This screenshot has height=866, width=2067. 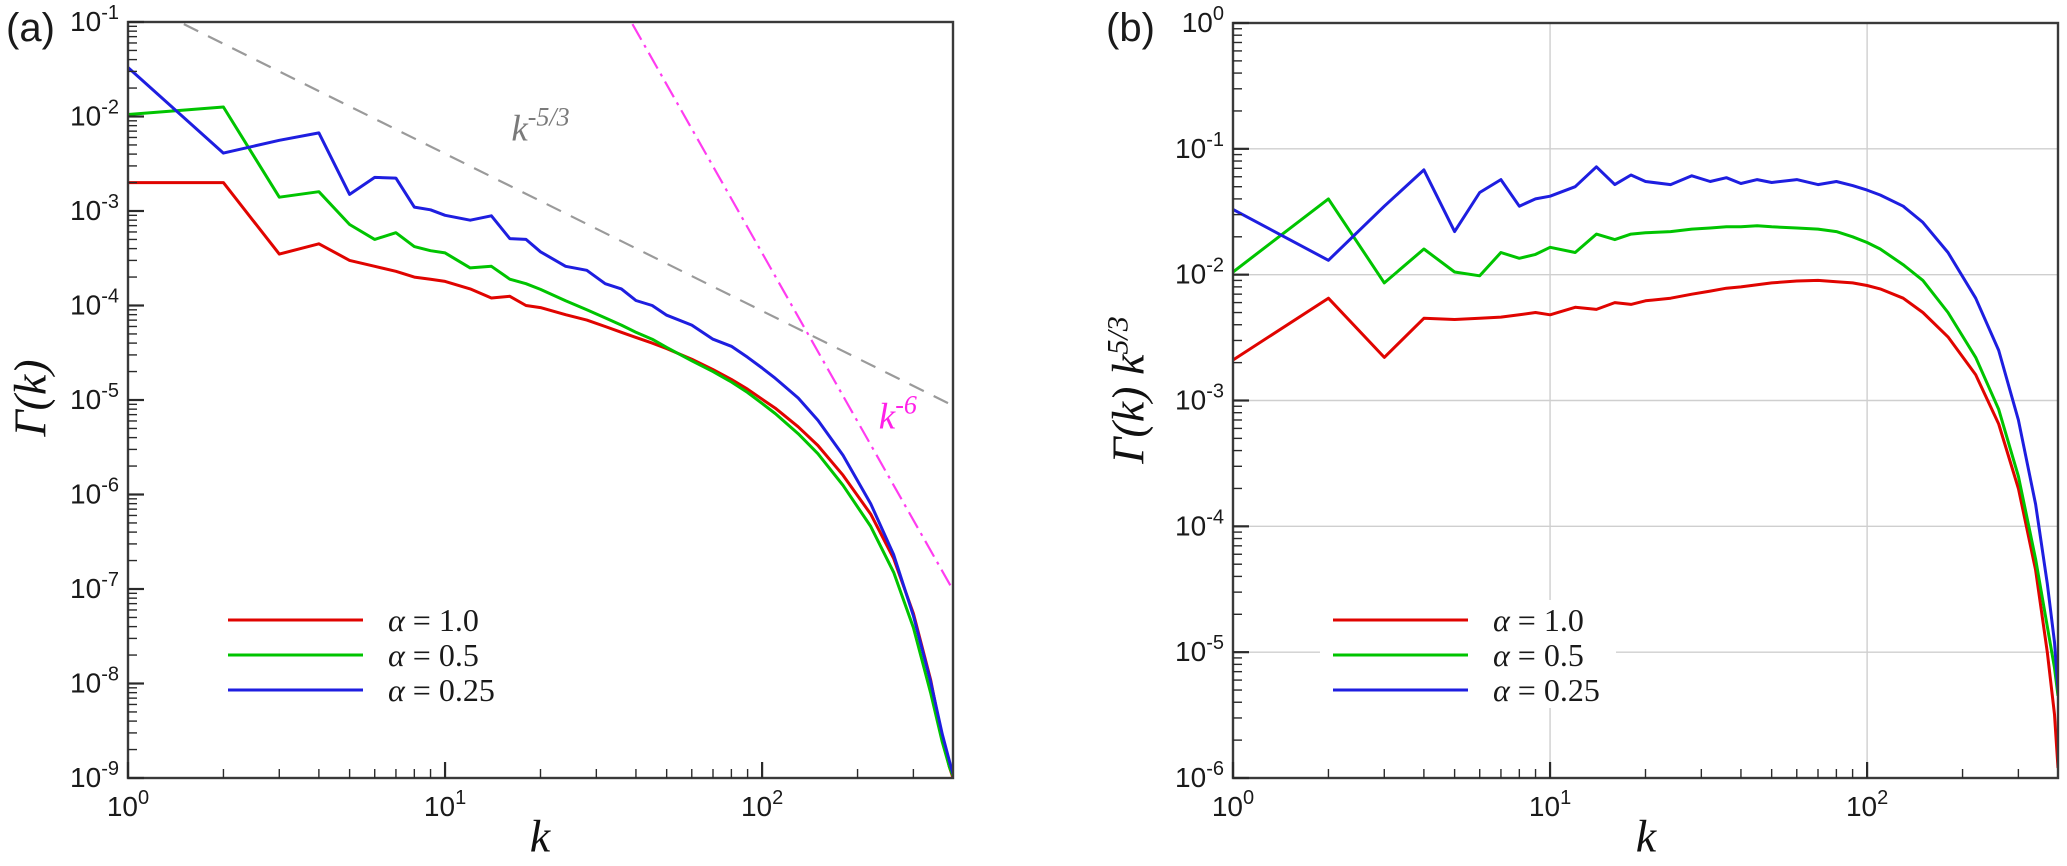 What do you see at coordinates (792, 305) in the screenshot?
I see `reference-line` at bounding box center [792, 305].